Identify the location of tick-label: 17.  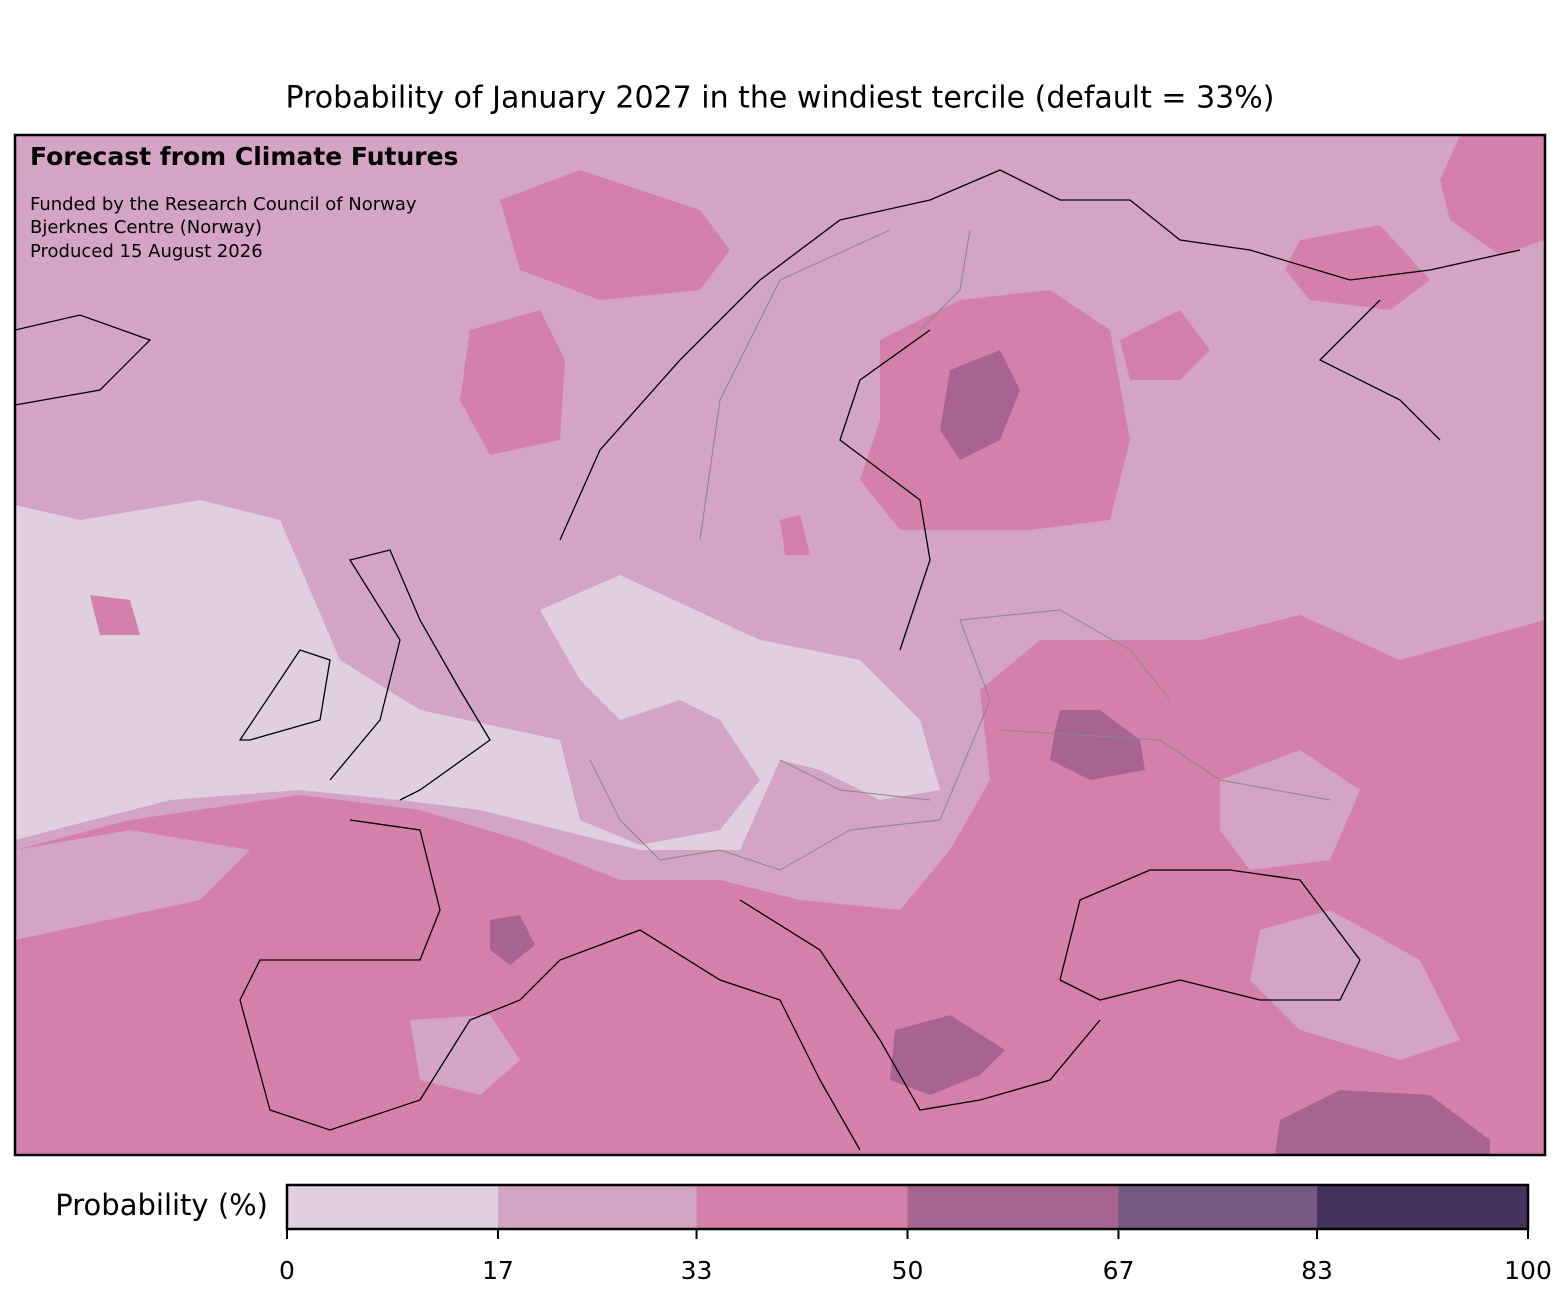
(498, 1270).